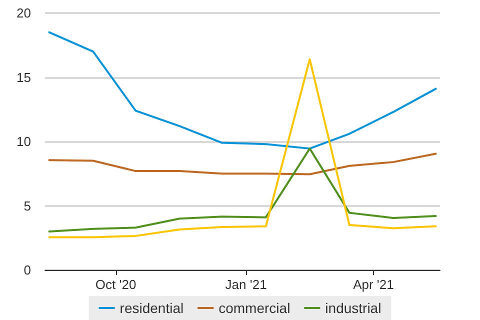 The height and width of the screenshot is (320, 480). What do you see at coordinates (254, 308) in the screenshot?
I see `legend-label: commercial` at bounding box center [254, 308].